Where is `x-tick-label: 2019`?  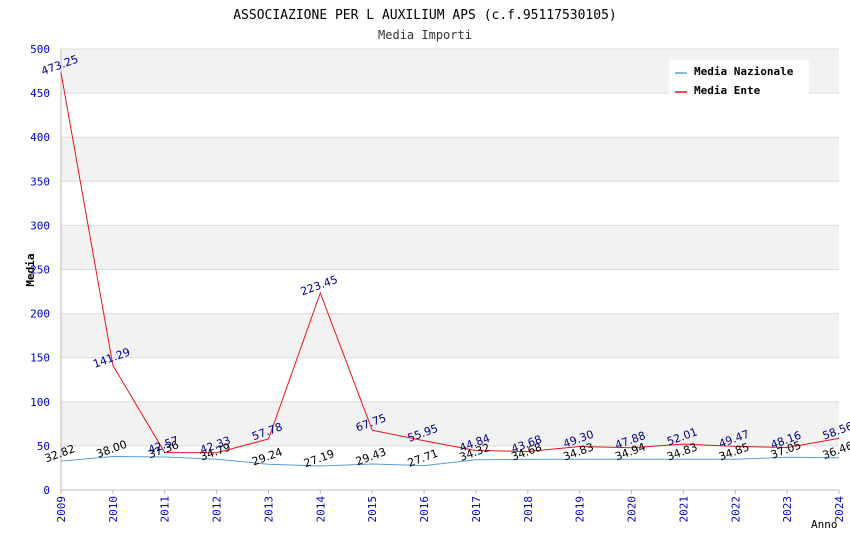 x-tick-label: 2019 is located at coordinates (580, 509).